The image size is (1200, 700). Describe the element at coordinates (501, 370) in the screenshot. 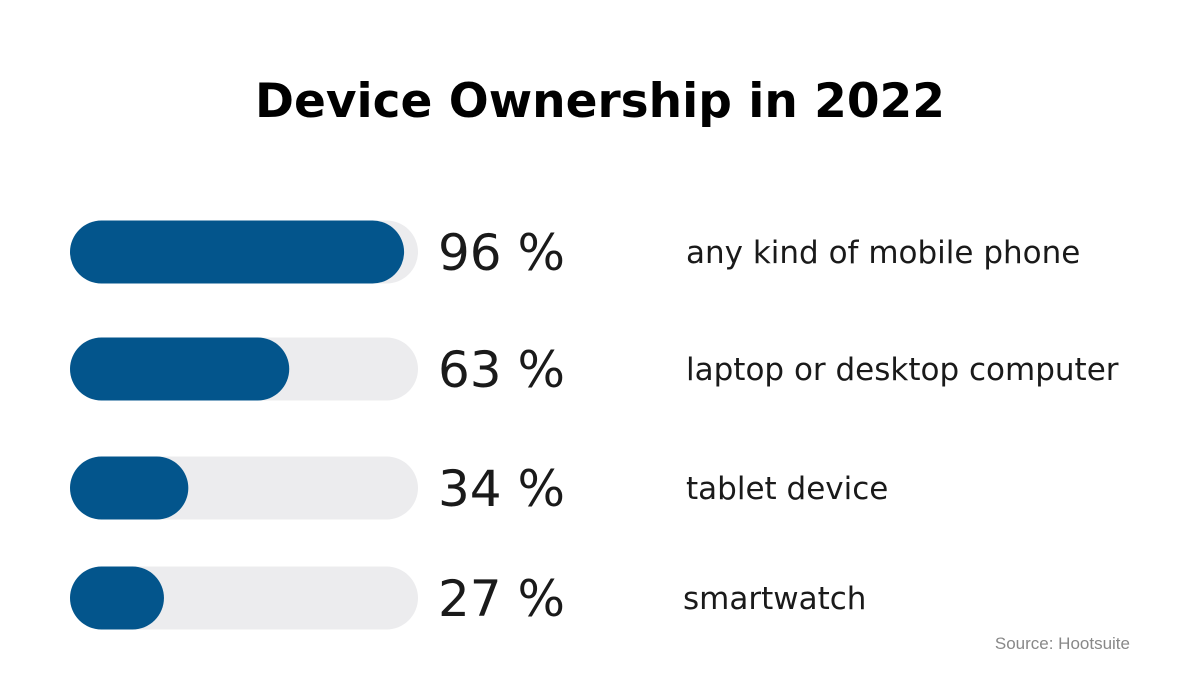

I see `value-label: 63 %` at that location.